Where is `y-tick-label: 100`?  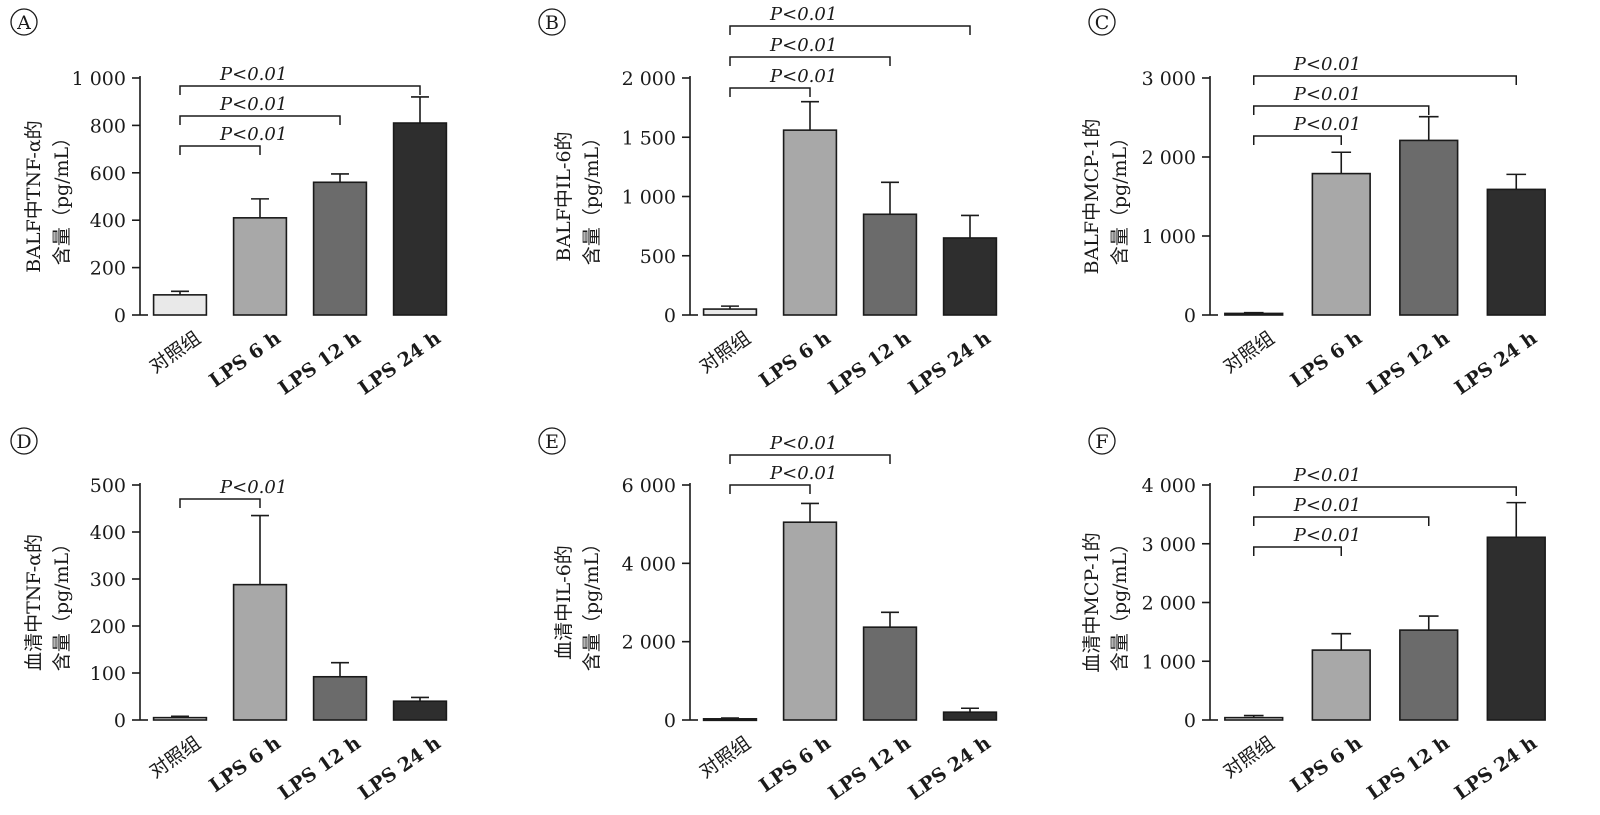 y-tick-label: 100 is located at coordinates (108, 674).